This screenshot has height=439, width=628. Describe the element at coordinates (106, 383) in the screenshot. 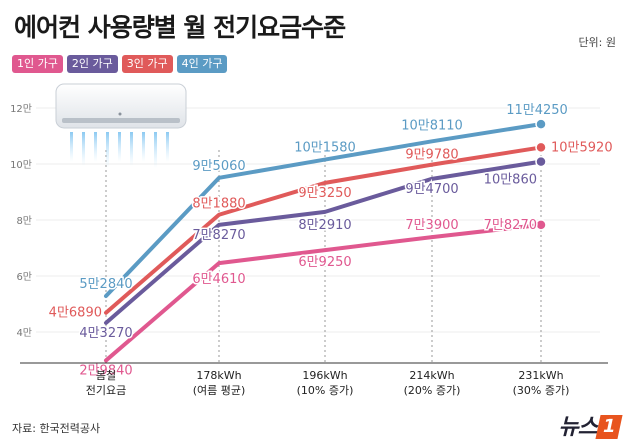

I see `x-tick-label: 봄철 전기요금` at that location.